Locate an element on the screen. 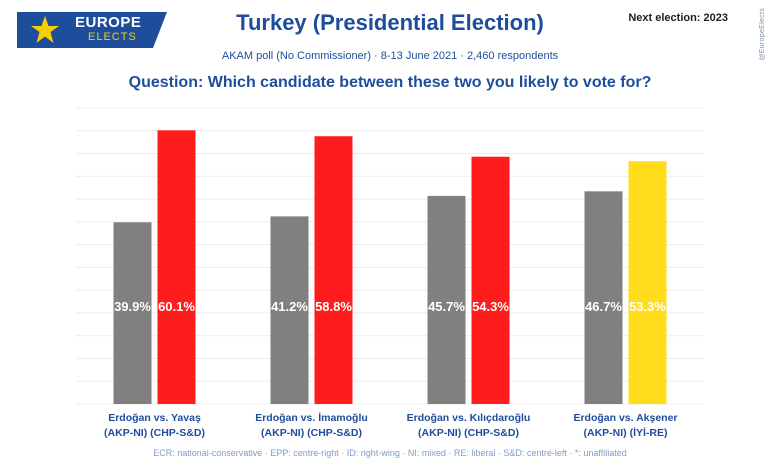 The width and height of the screenshot is (780, 466). logo-text-europe: EUROPE is located at coordinates (108, 22).